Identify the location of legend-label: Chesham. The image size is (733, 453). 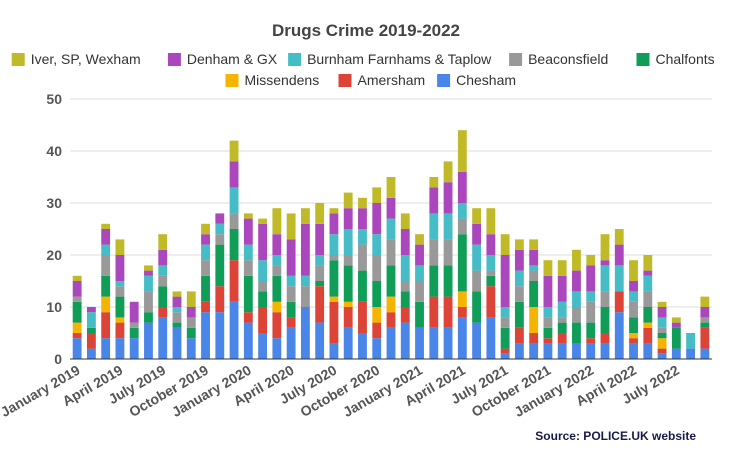
(486, 80).